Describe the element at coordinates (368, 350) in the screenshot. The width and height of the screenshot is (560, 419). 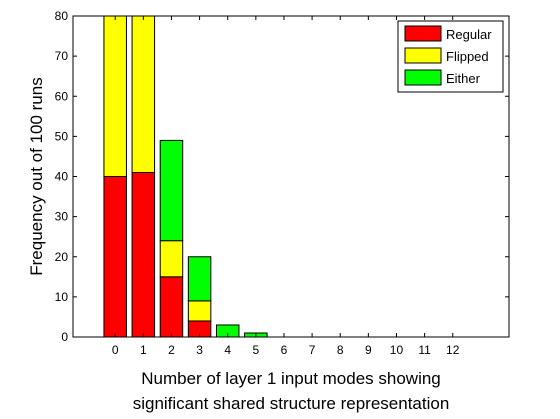
I see `x-tick-label: 9` at that location.